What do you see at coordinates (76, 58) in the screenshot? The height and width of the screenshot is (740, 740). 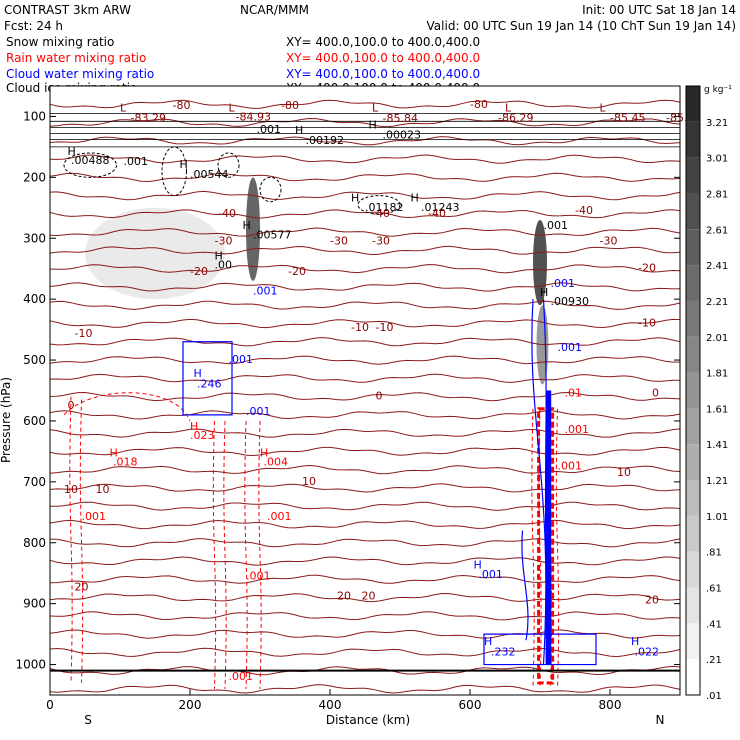 I see `field-name-rain: Rain water mixing ratio` at bounding box center [76, 58].